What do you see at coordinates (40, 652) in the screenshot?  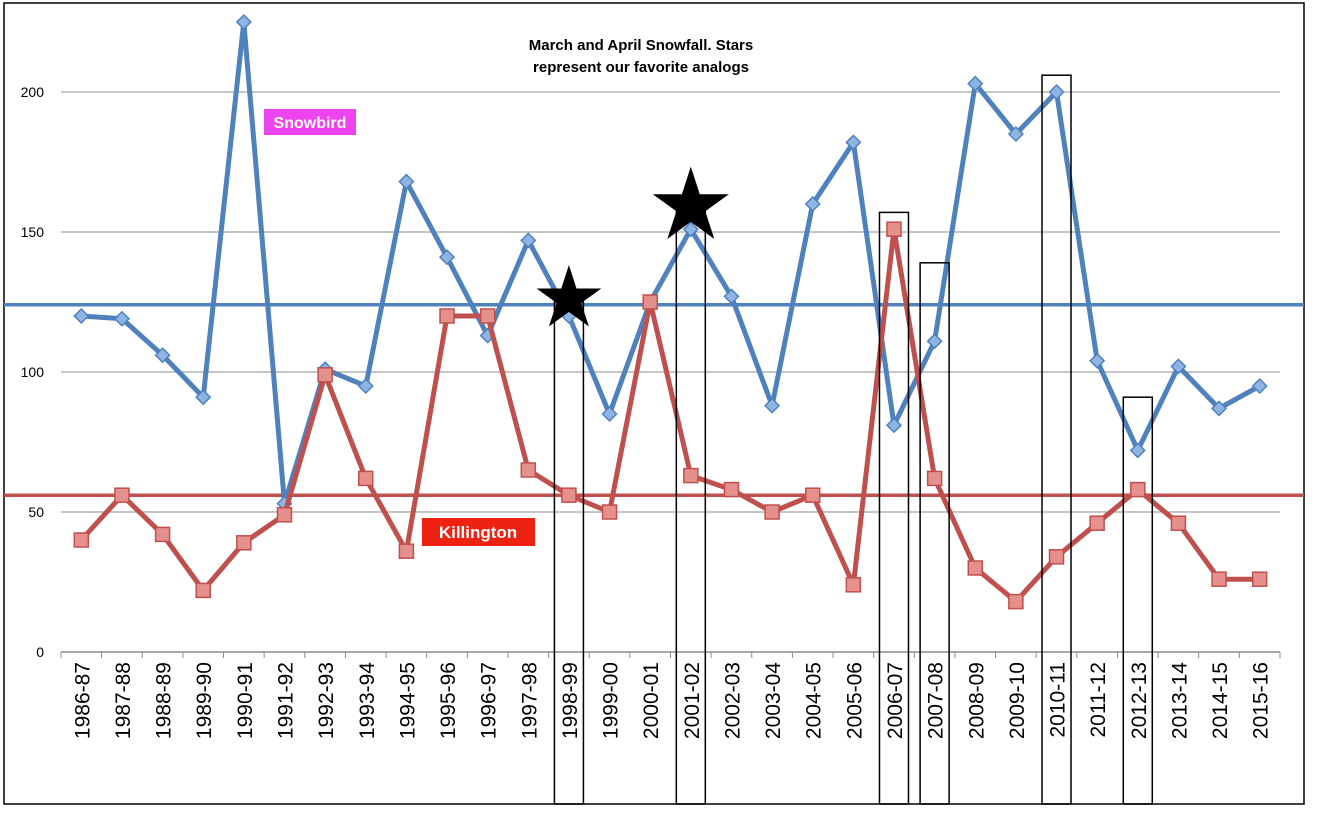 I see `y-tick-label: 0` at bounding box center [40, 652].